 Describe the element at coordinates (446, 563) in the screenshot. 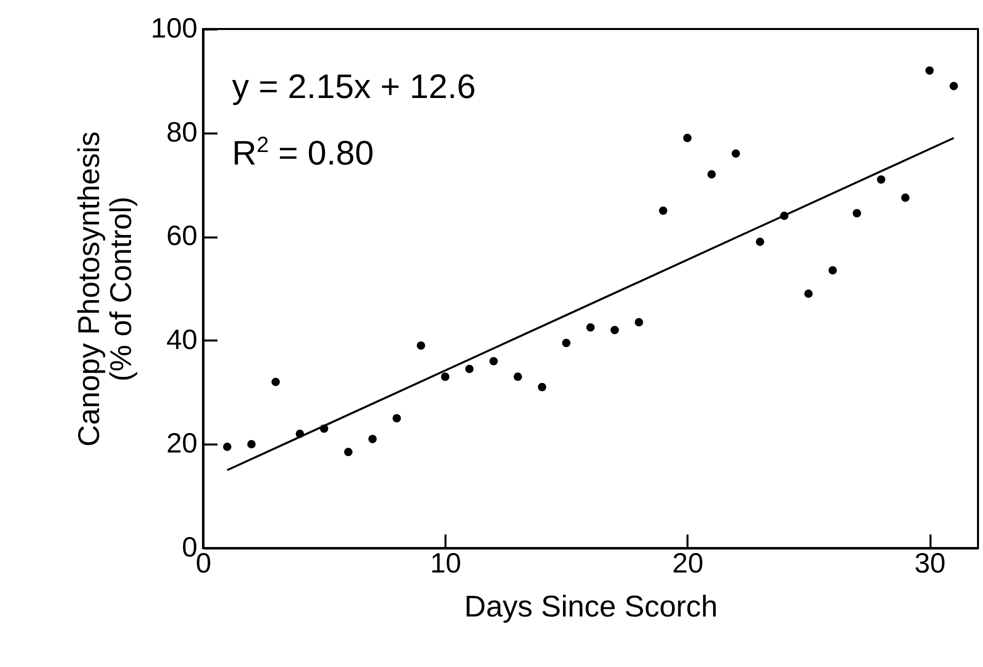

I see `x-tick-label: 10` at that location.